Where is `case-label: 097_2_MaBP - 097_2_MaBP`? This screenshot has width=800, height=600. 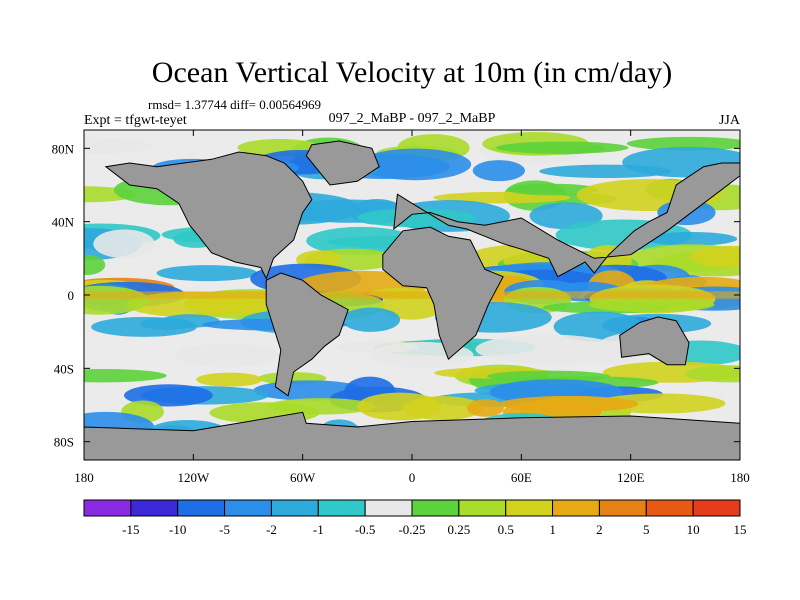 case-label: 097_2_MaBP - 097_2_MaBP is located at coordinates (412, 118).